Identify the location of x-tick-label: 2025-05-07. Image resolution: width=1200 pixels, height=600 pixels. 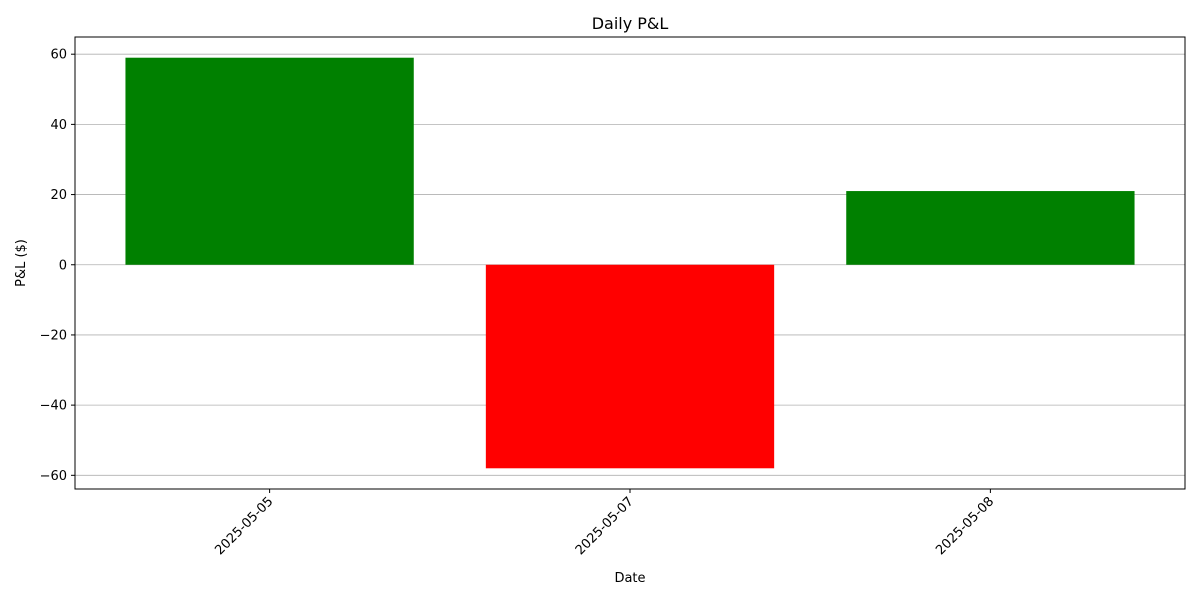
(605, 526).